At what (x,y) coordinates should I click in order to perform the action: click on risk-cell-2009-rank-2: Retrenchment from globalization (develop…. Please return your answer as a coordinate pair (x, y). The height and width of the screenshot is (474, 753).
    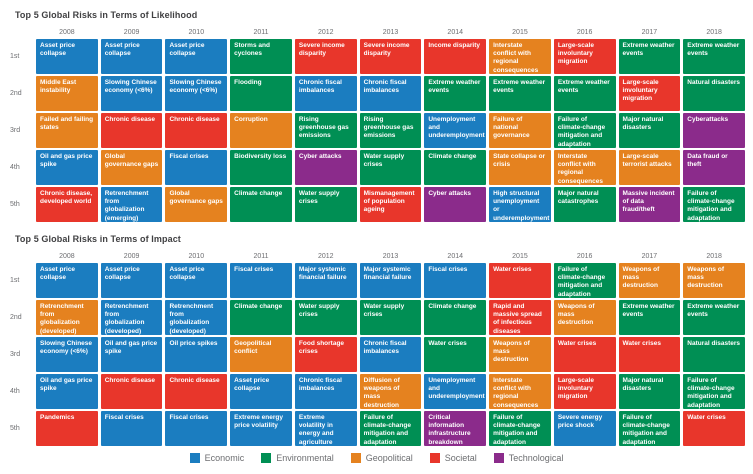
    Looking at the image, I should click on (131, 317).